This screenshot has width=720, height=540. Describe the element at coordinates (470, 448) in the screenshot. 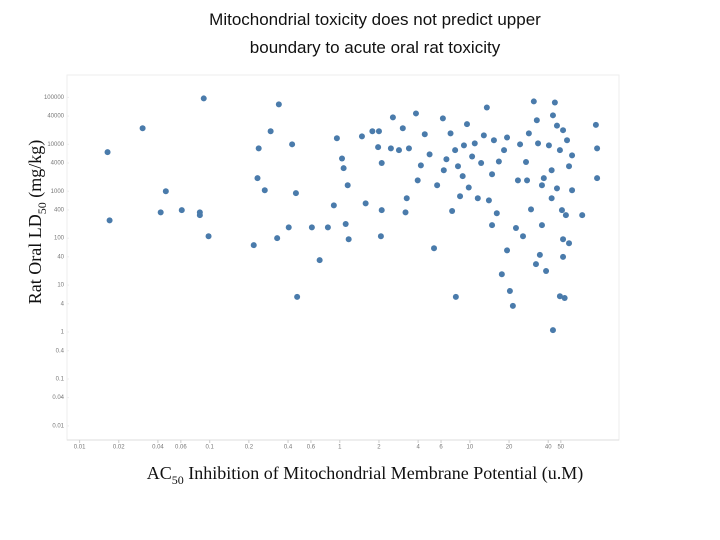

I see `x-tick-label: 10` at that location.